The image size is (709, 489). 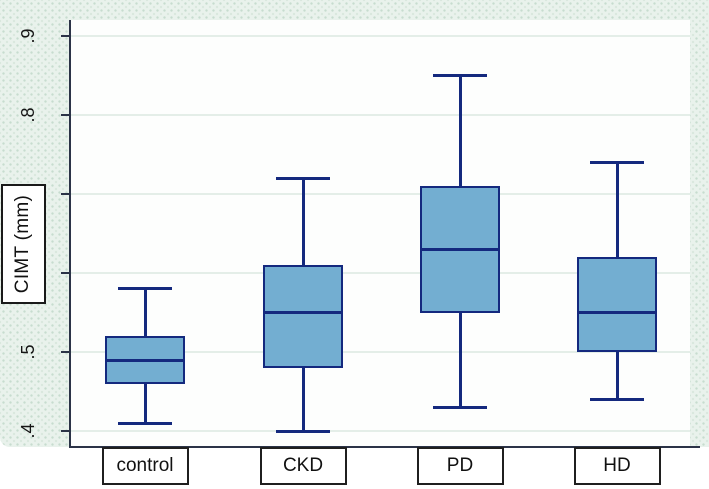 What do you see at coordinates (145, 466) in the screenshot?
I see `category-label-box-control: control` at bounding box center [145, 466].